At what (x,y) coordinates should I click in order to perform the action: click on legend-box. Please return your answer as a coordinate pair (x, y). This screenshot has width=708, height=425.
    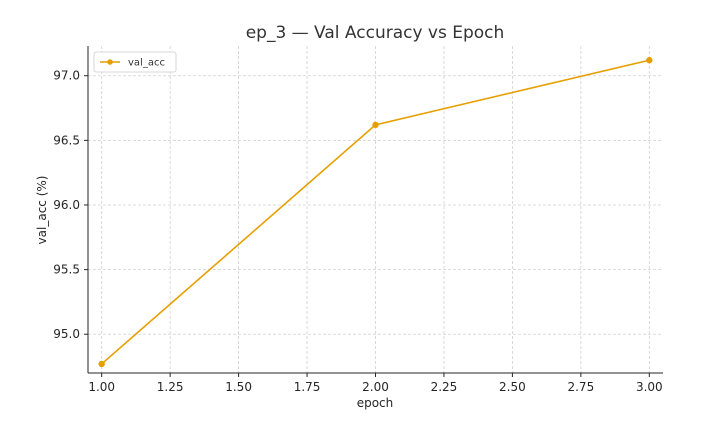
    Looking at the image, I should click on (135, 62).